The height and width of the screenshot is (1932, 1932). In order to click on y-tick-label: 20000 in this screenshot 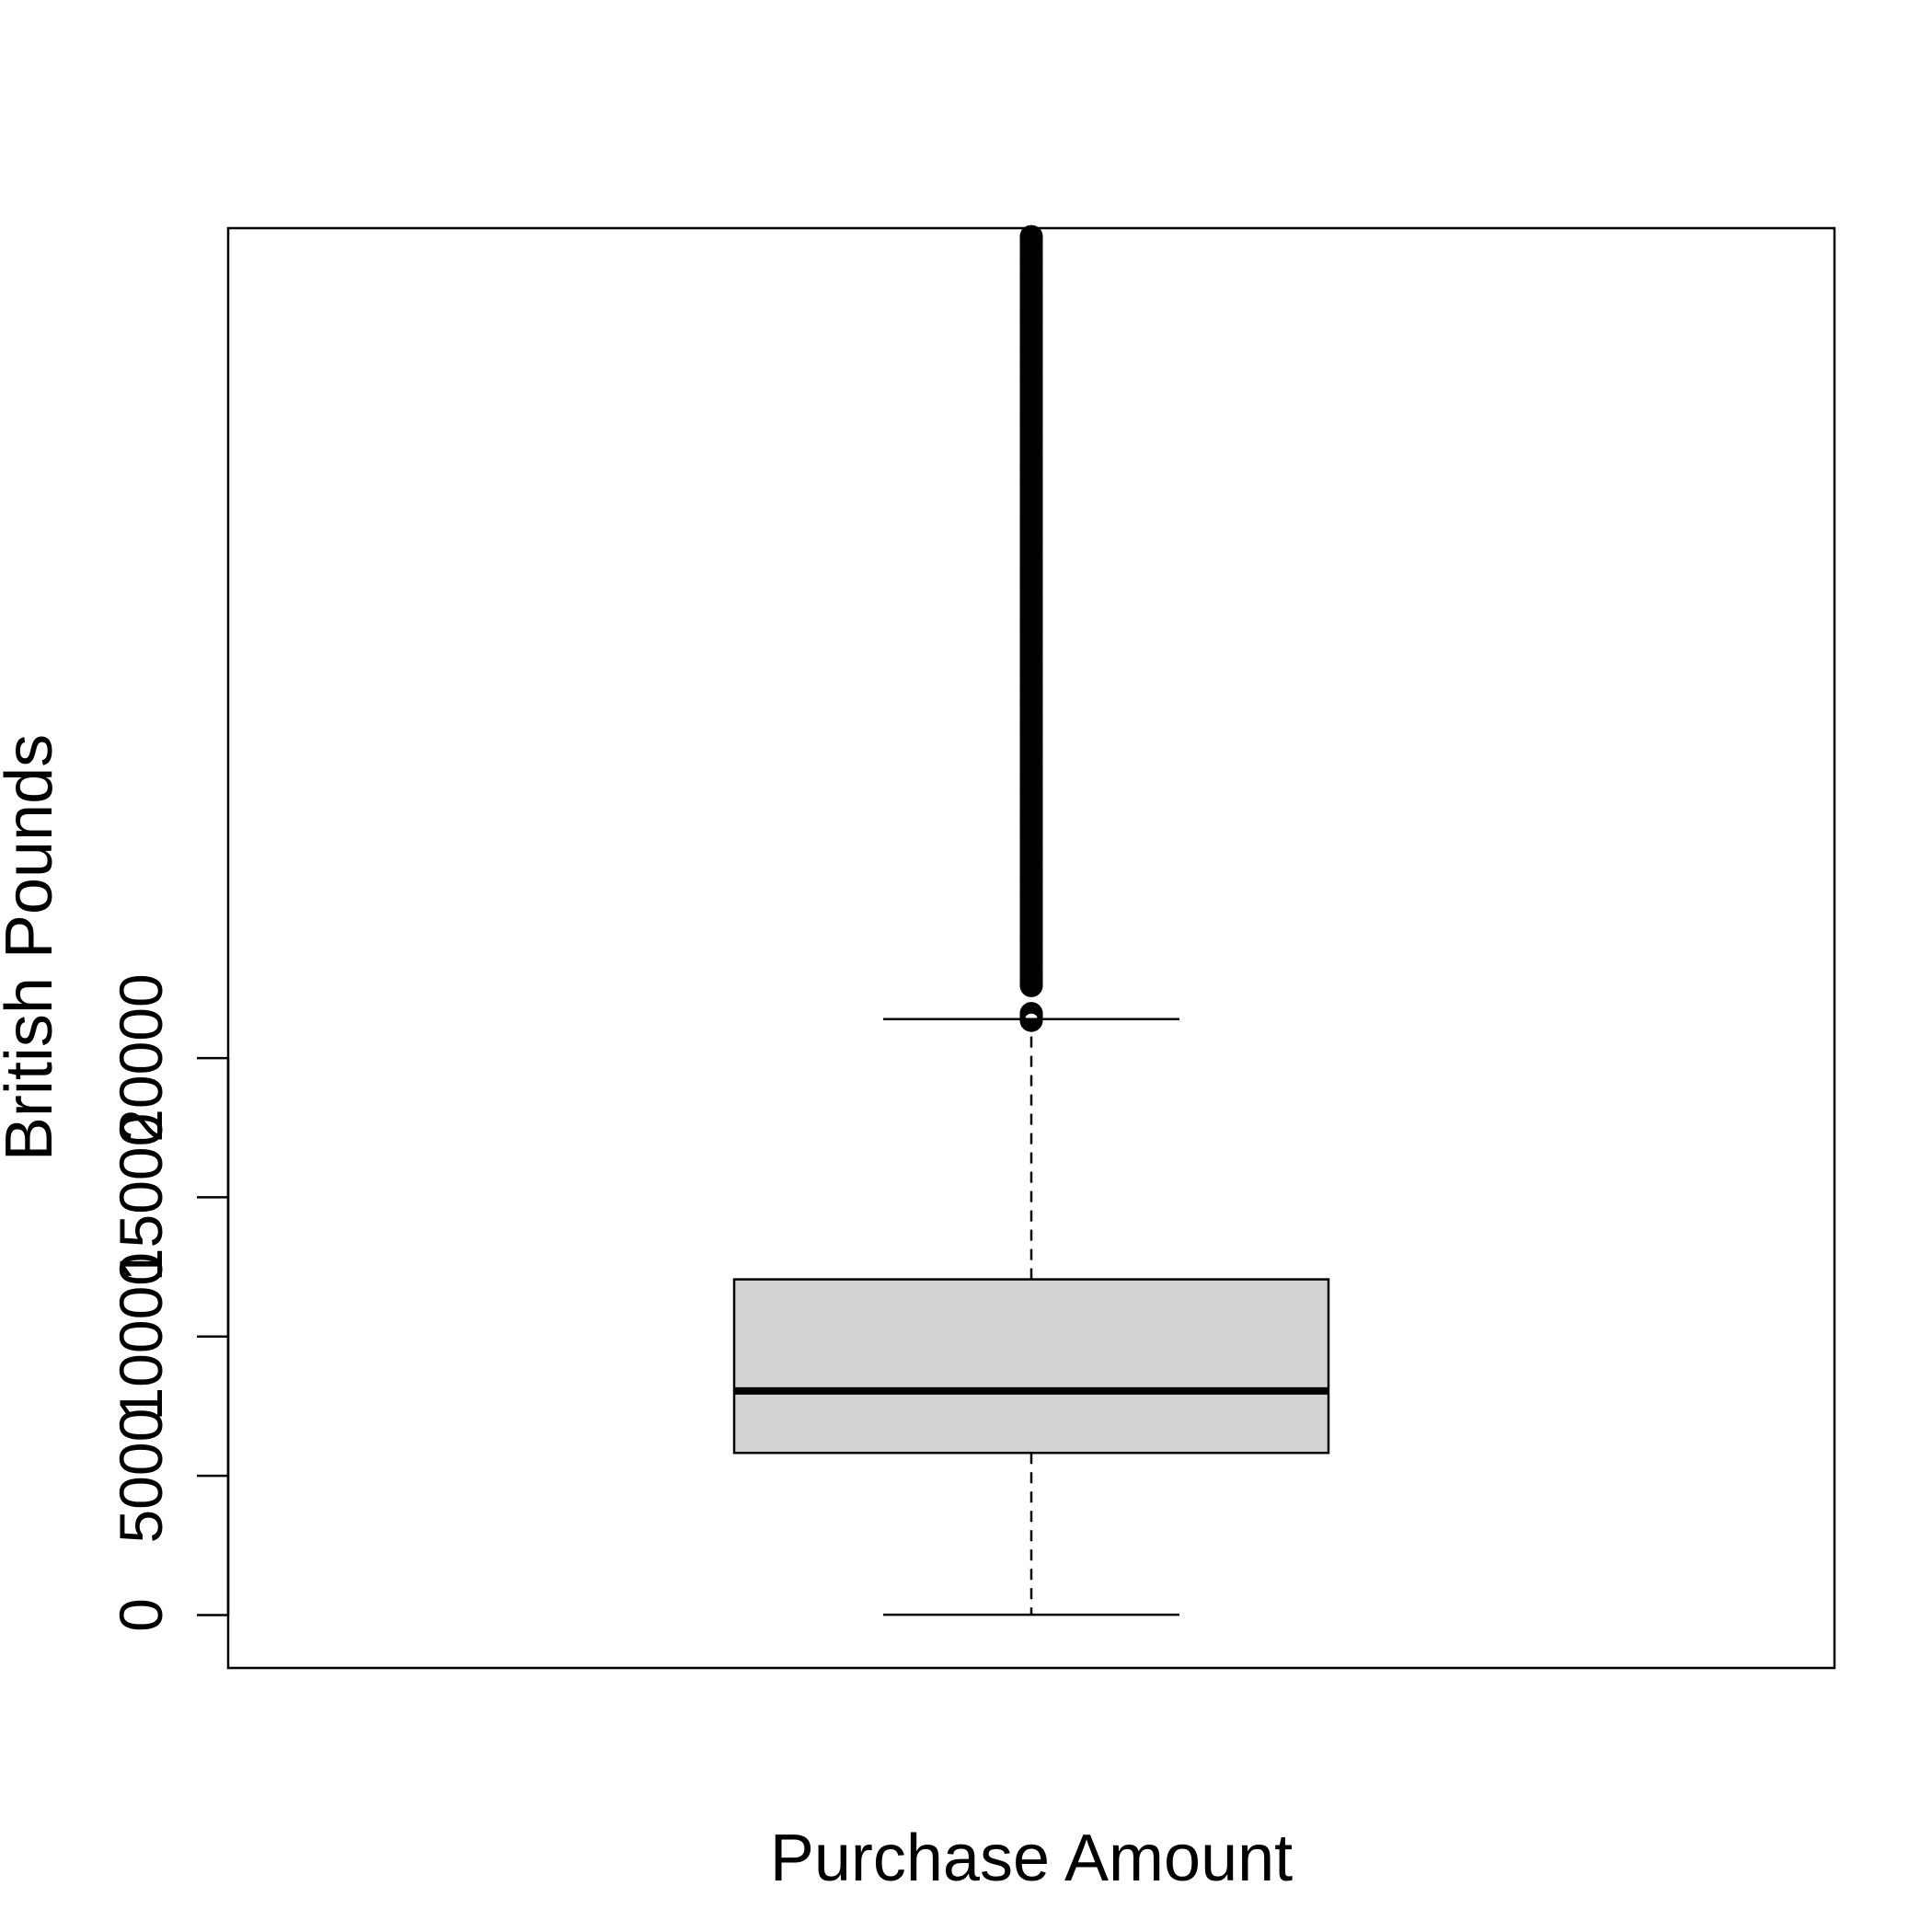, I will do `click(141, 1058)`.